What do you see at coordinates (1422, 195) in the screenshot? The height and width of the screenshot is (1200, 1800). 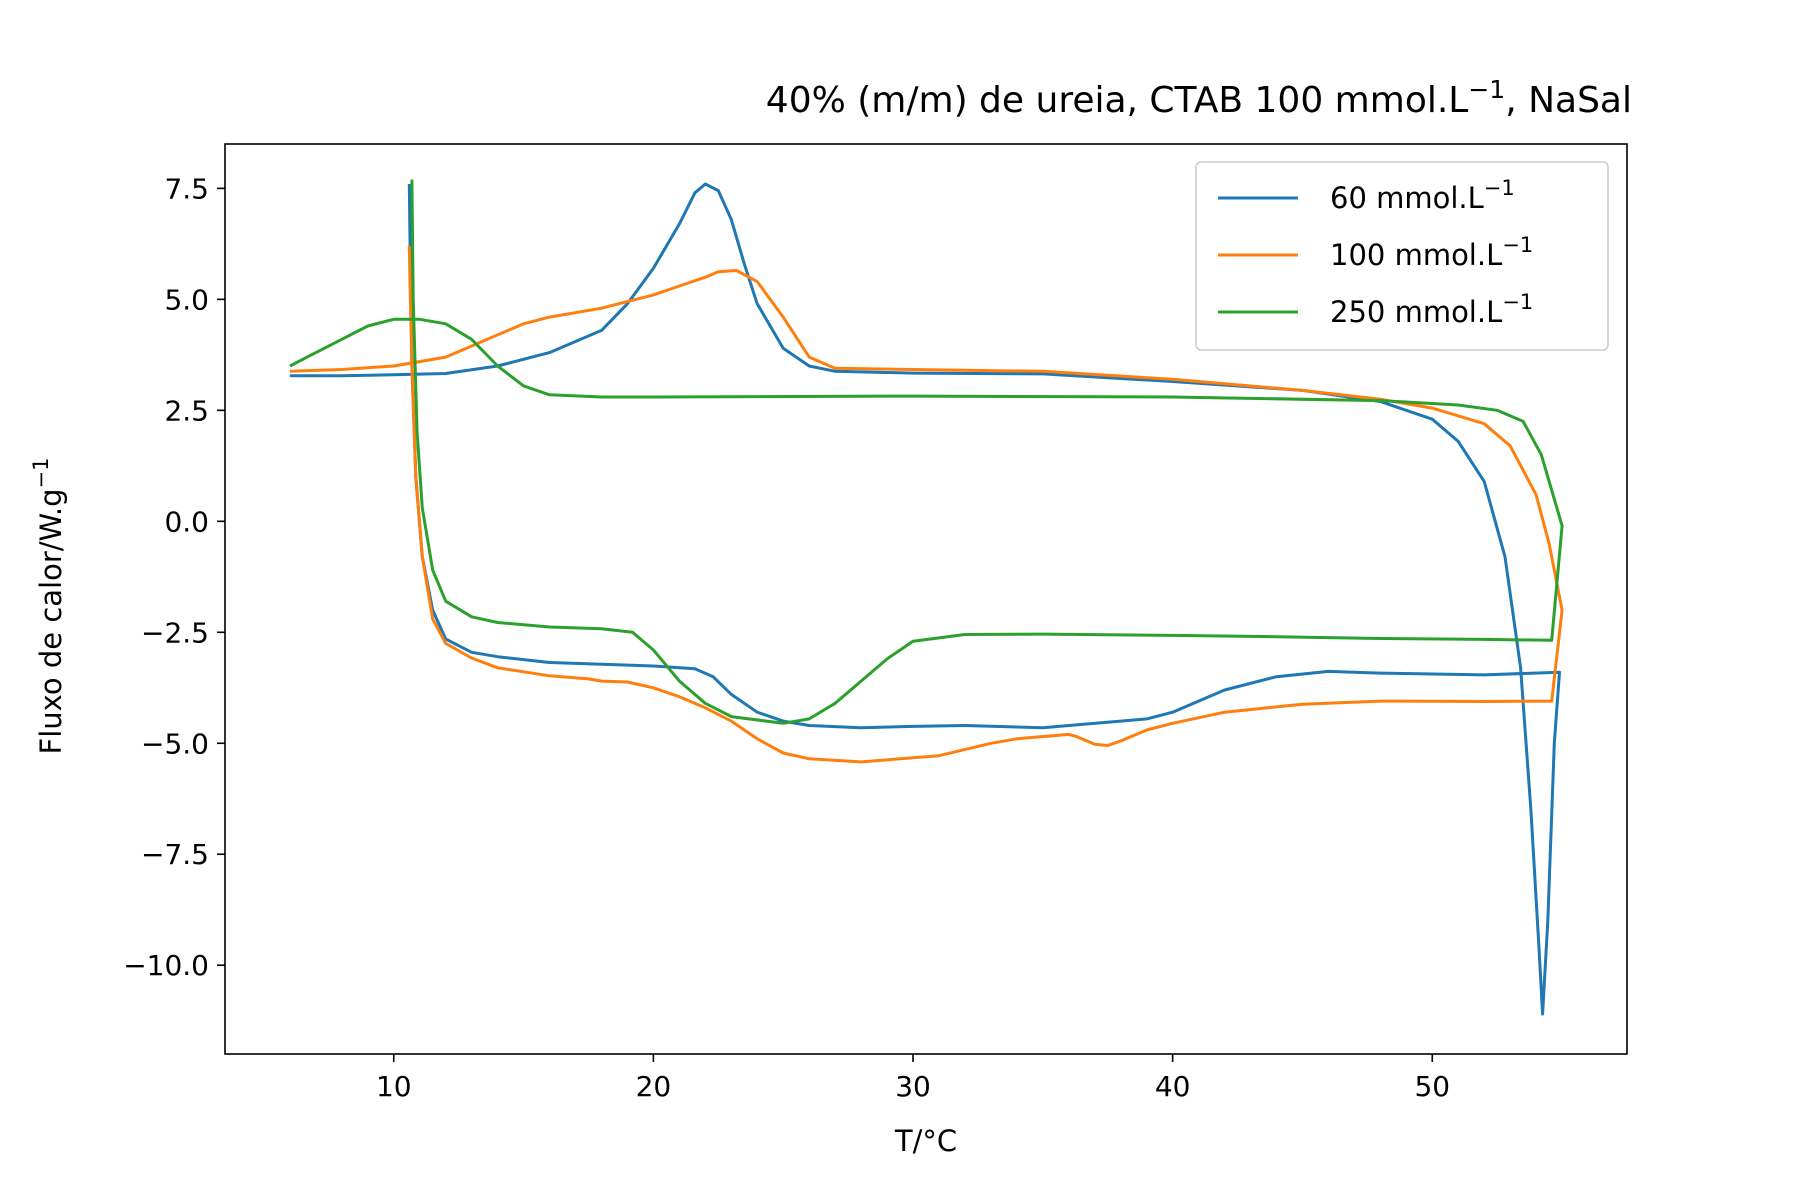 I see `legend-label-1: 60 mmol.L−1` at bounding box center [1422, 195].